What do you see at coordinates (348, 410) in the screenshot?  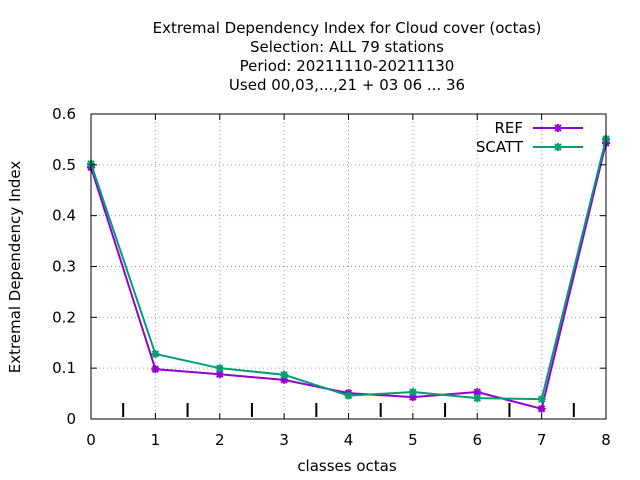 I see `baseline-ticks` at bounding box center [348, 410].